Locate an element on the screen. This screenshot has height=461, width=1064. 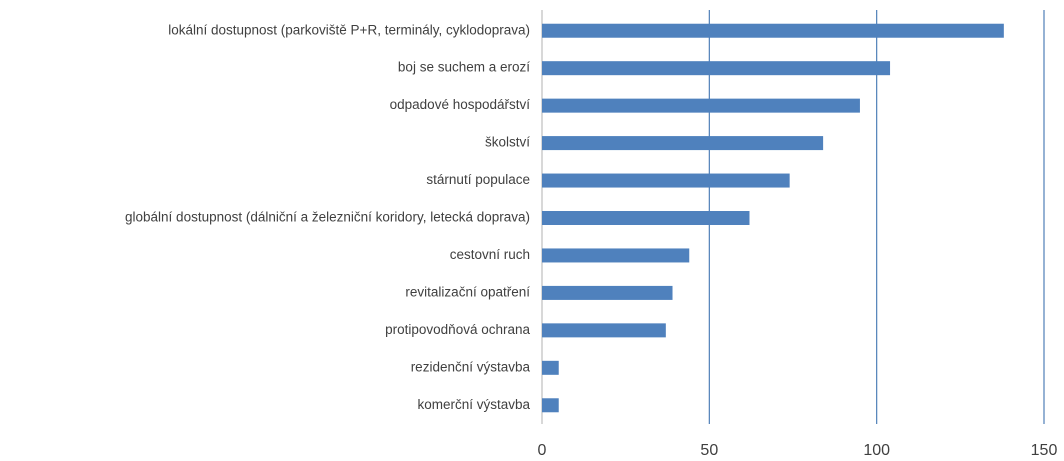
y-tick-label: cestovní ruch is located at coordinates (490, 254).